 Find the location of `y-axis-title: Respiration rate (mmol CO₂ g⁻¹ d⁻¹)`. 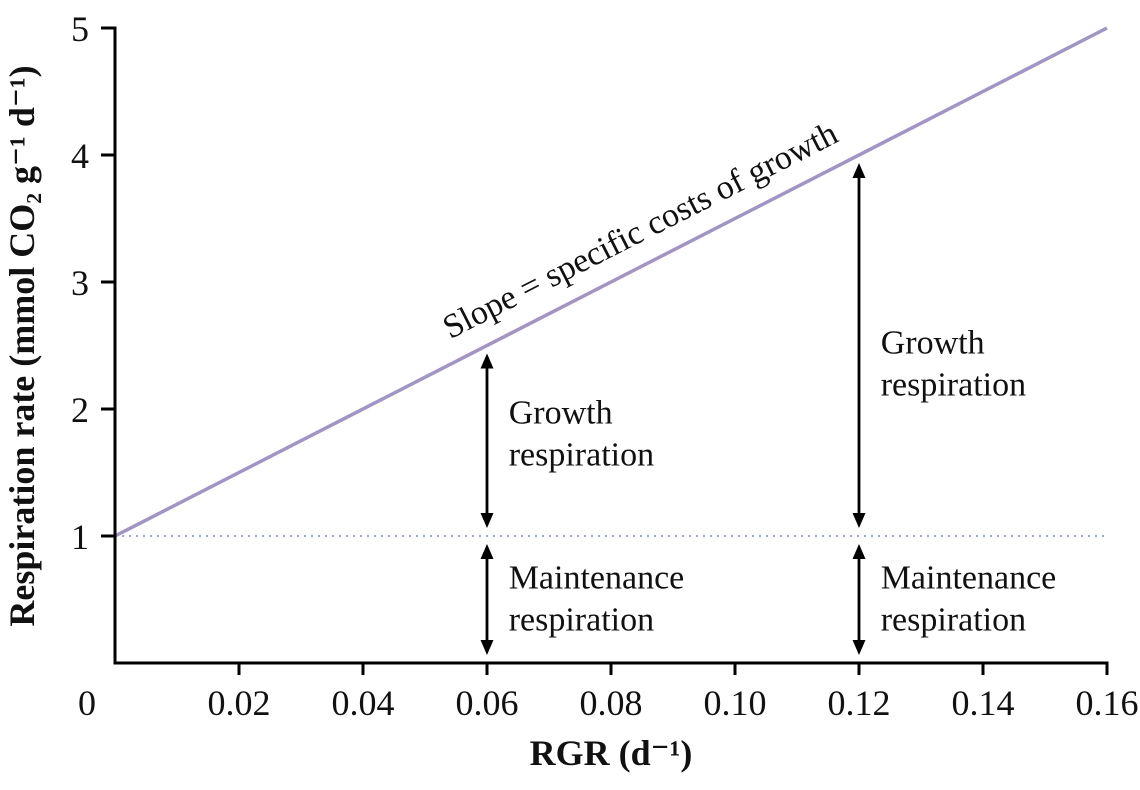

y-axis-title: Respiration rate (mmol CO₂ g⁻¹ d⁻¹) is located at coordinates (22, 345).